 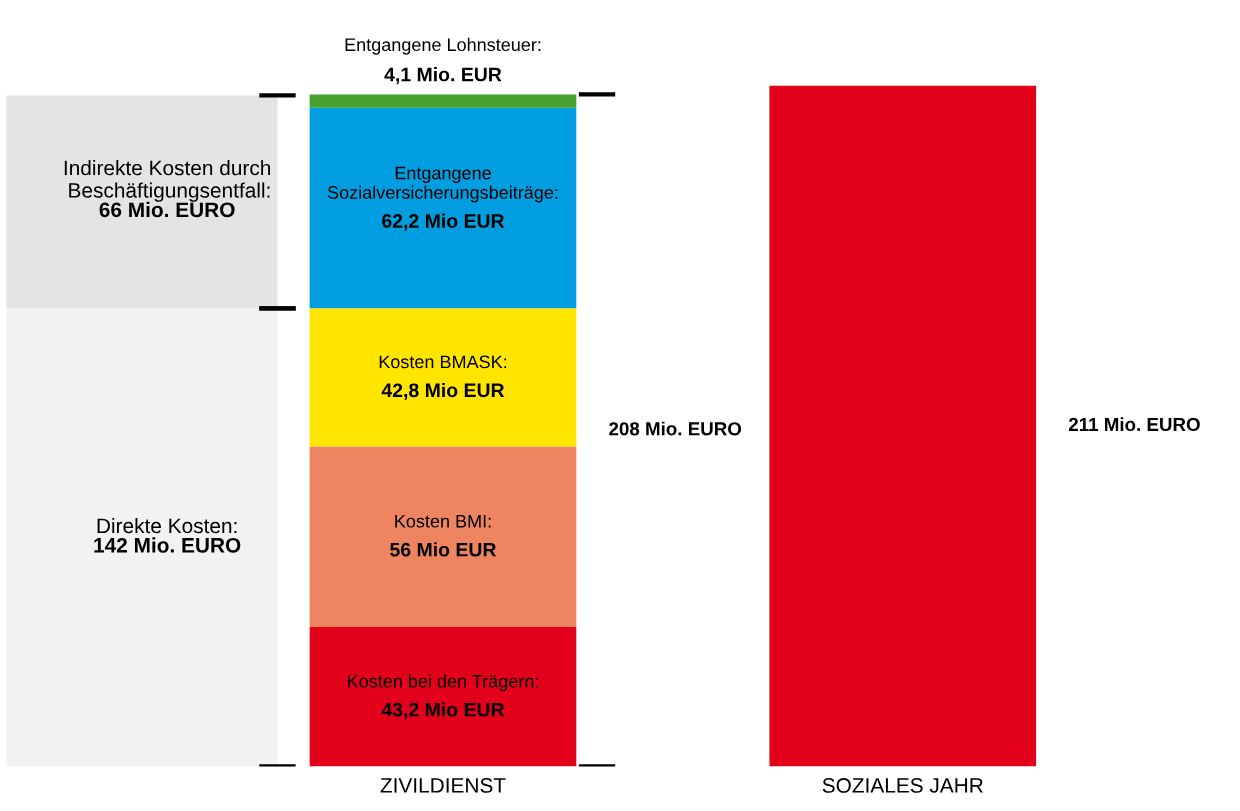 What do you see at coordinates (167, 189) in the screenshot?
I see `band-label: Indirekte Kosten durch Beschäftigungsentfall: 66 Mio. EURO` at bounding box center [167, 189].